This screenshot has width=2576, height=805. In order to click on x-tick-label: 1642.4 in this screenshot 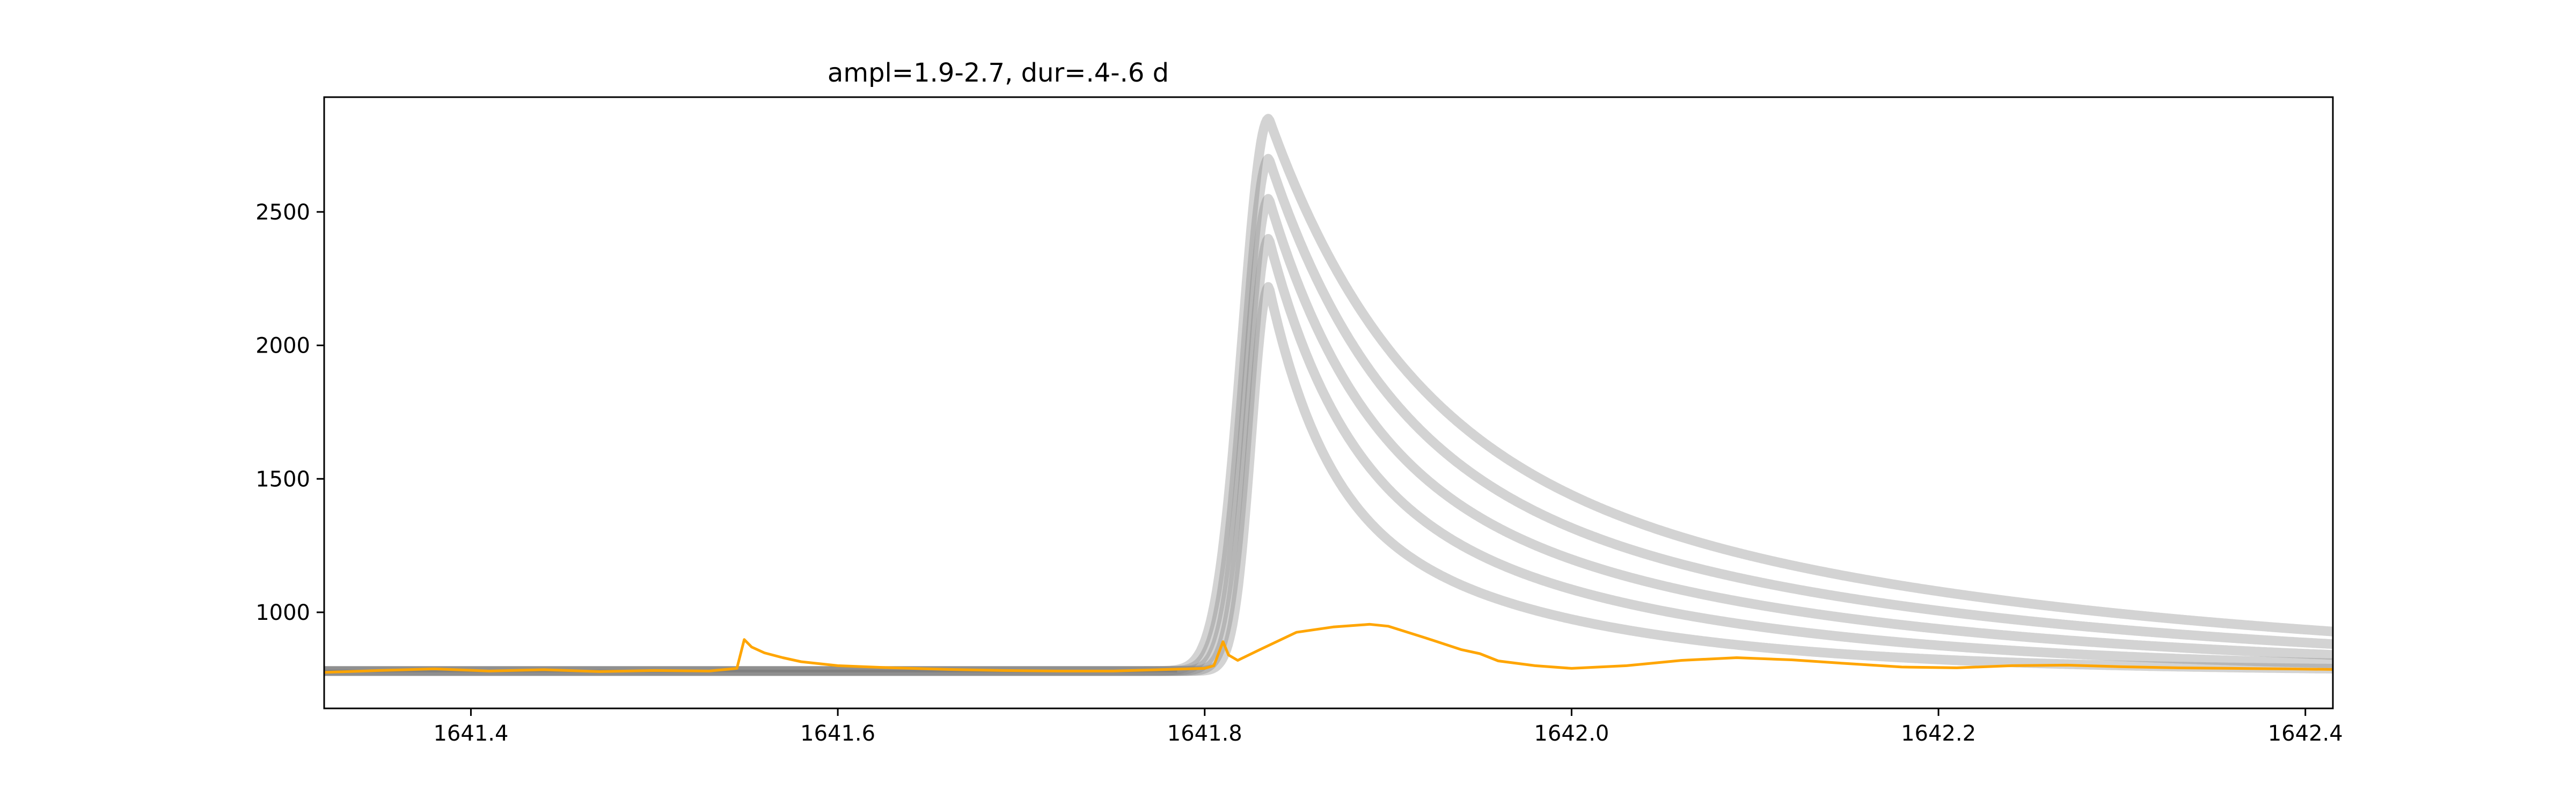, I will do `click(2305, 733)`.